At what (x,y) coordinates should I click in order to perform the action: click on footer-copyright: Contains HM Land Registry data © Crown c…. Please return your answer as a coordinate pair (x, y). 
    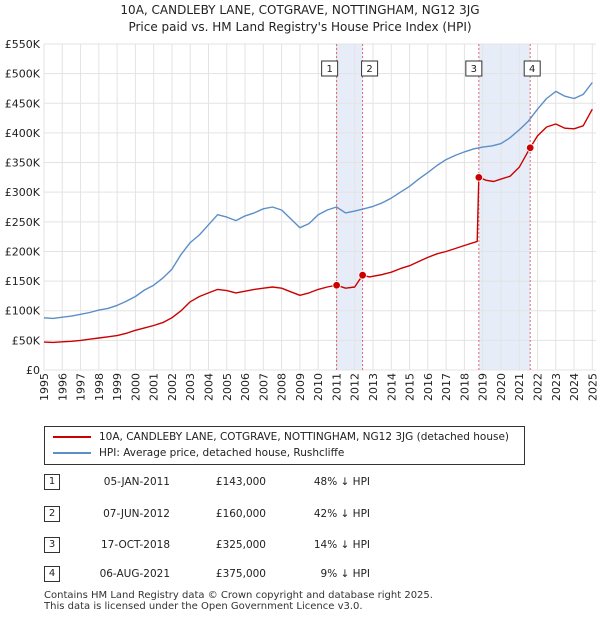
    Looking at the image, I should click on (238, 595).